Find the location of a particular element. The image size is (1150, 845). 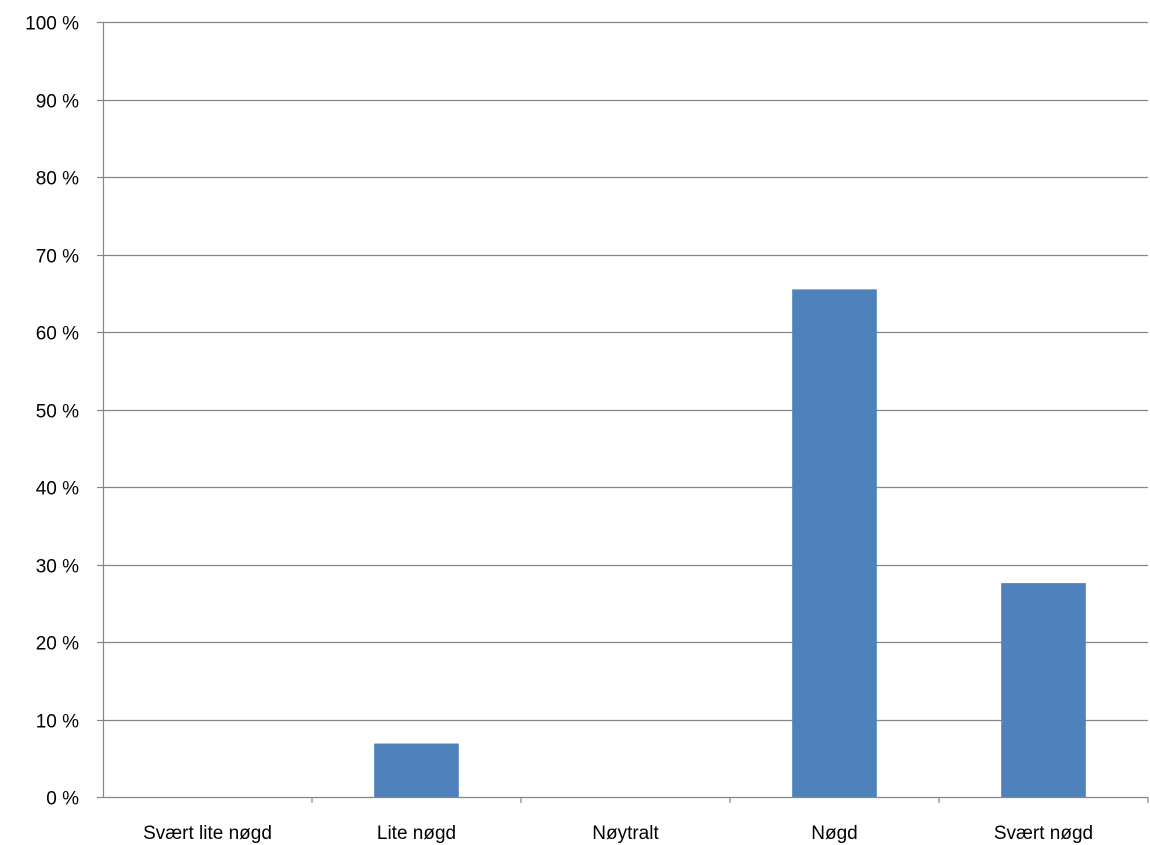

y-tick-label: 10 % is located at coordinates (57, 722).